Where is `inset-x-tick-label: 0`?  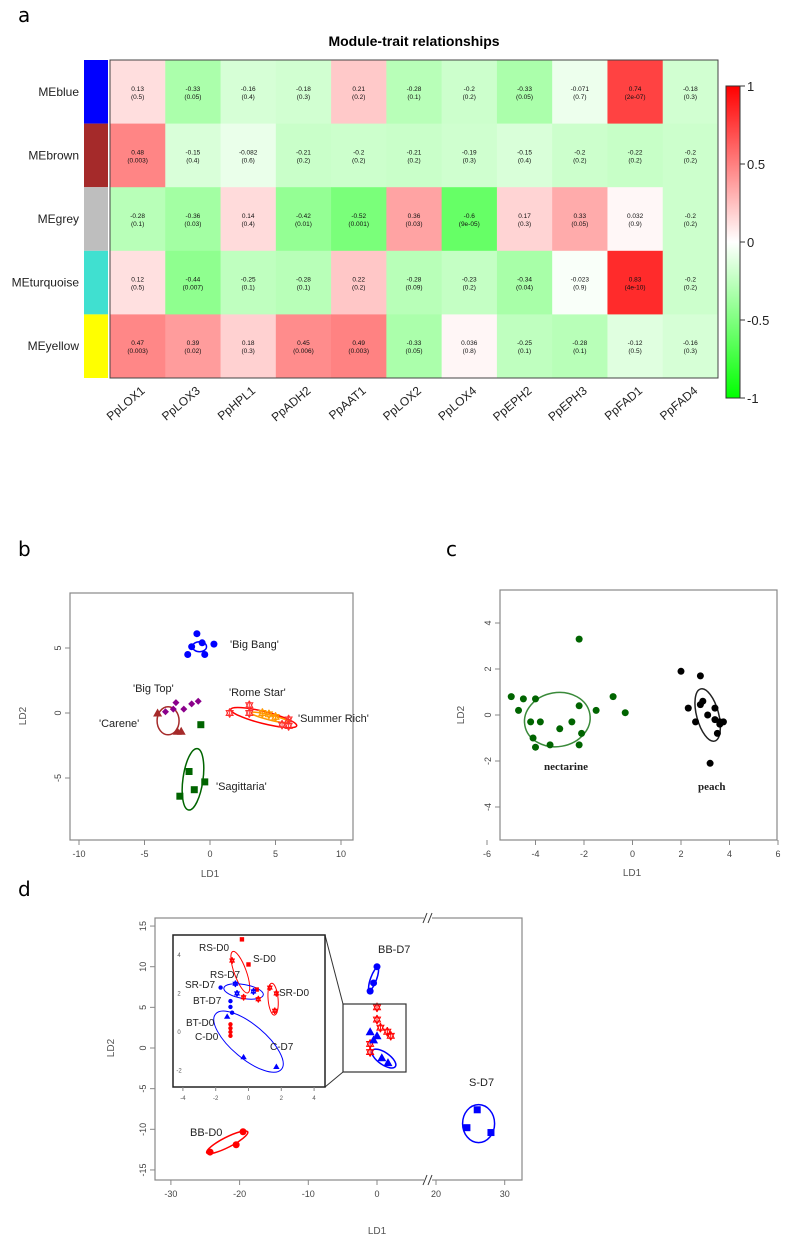 inset-x-tick-label: 0 is located at coordinates (249, 1099).